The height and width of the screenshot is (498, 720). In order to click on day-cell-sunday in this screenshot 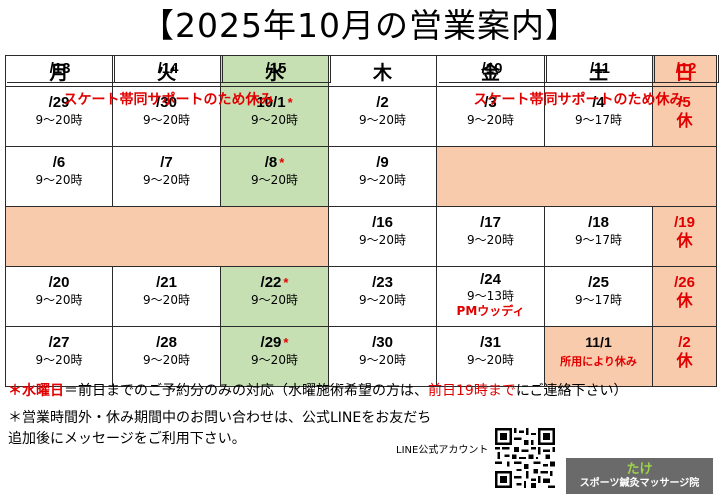, I will do `click(685, 177)`.